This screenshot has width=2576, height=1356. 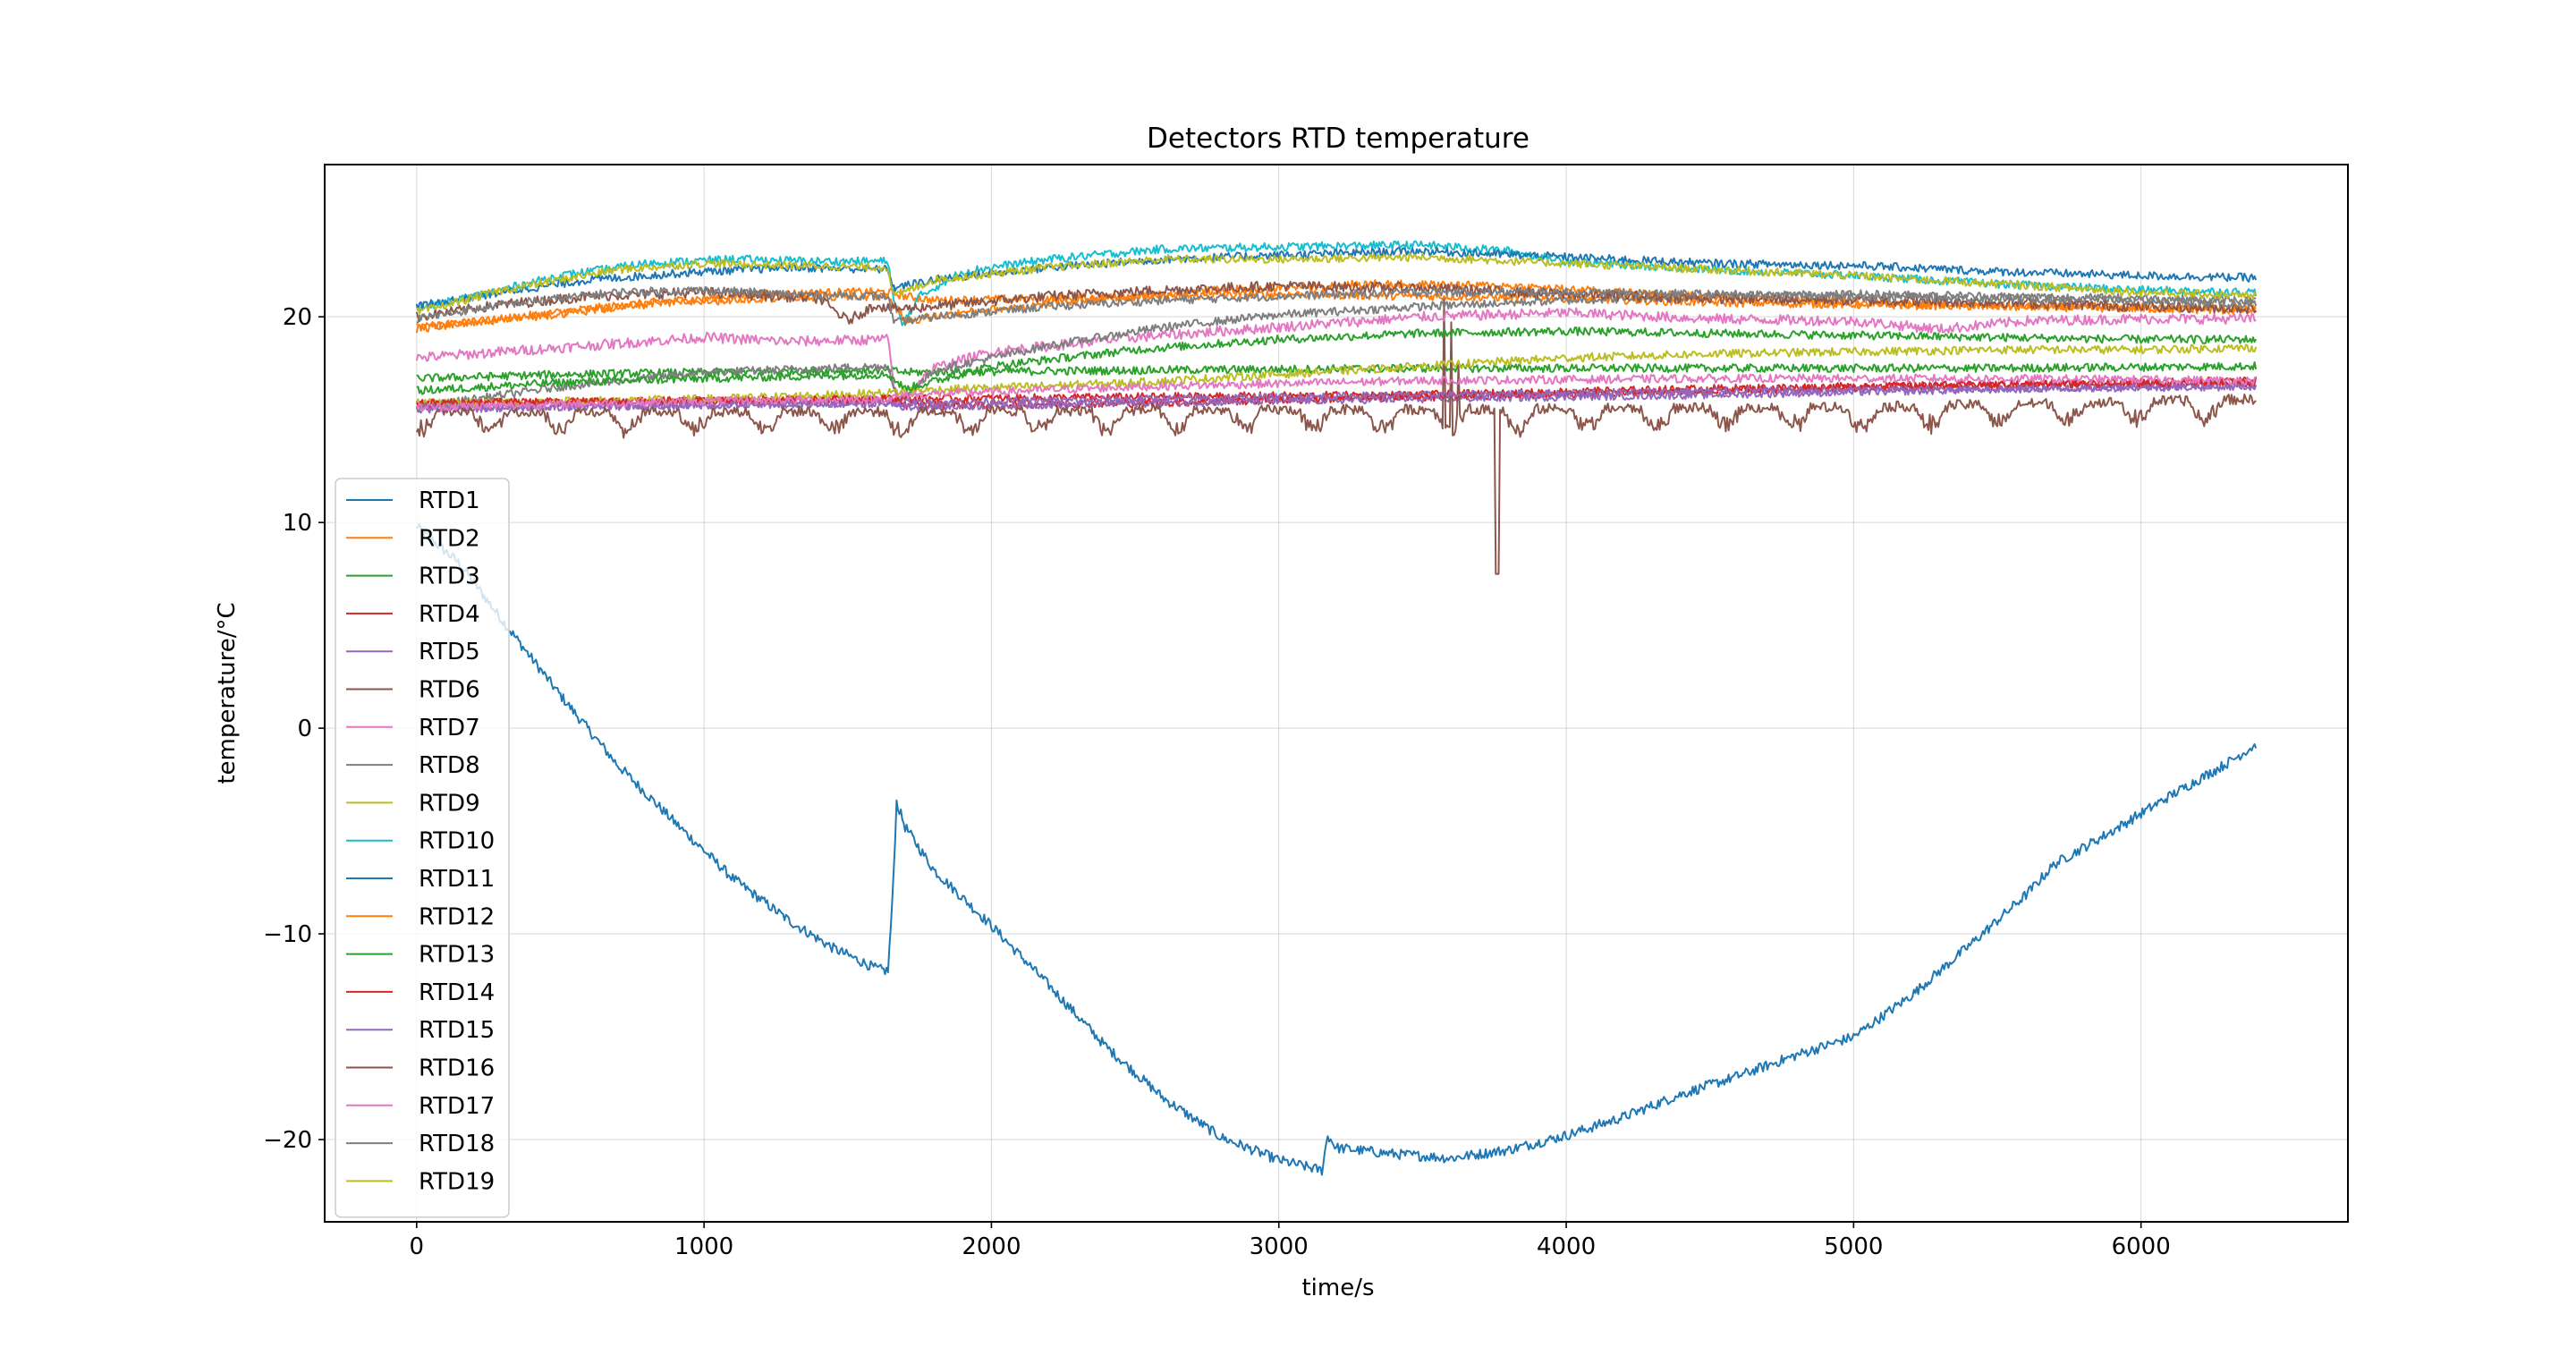 I want to click on legend-entry-rtd3: RTD3, so click(x=449, y=577).